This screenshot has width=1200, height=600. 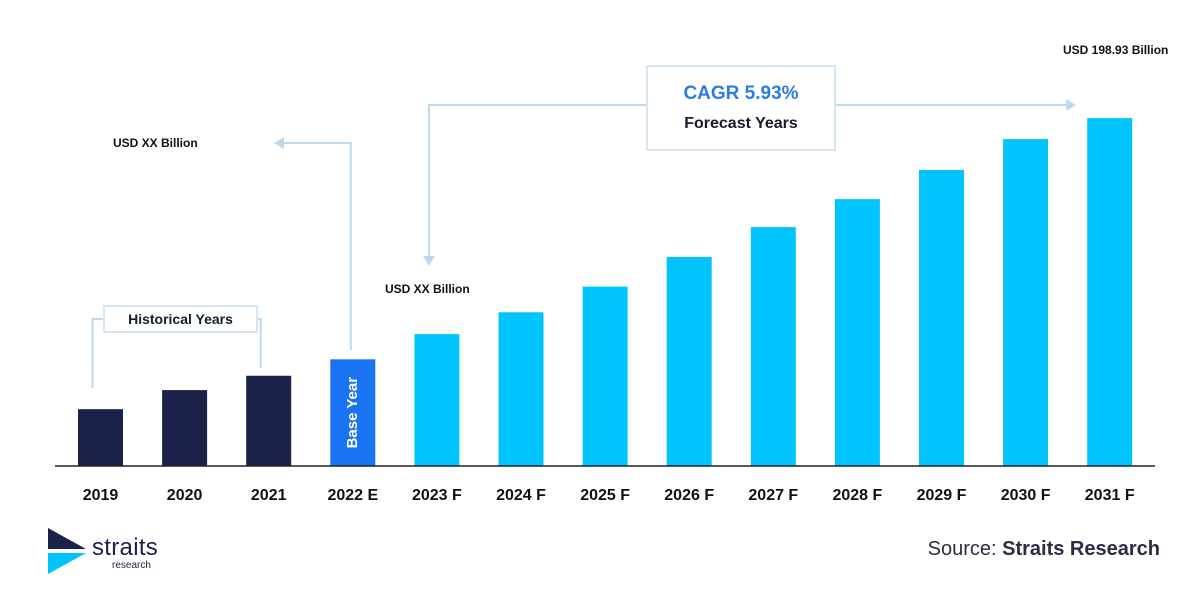 I want to click on source-credit: Source: Straits Research, so click(x=1044, y=549).